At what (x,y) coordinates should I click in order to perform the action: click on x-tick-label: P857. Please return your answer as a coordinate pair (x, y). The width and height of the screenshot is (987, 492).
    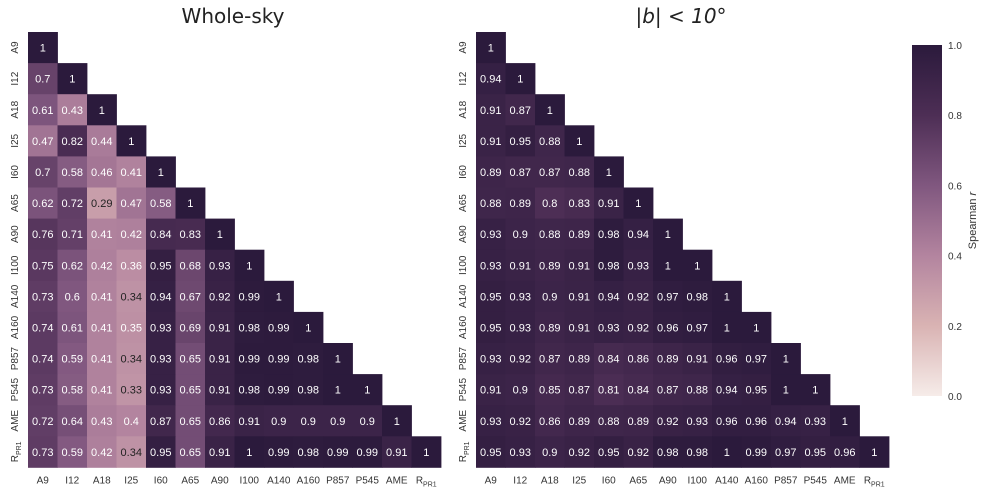
    Looking at the image, I should click on (786, 480).